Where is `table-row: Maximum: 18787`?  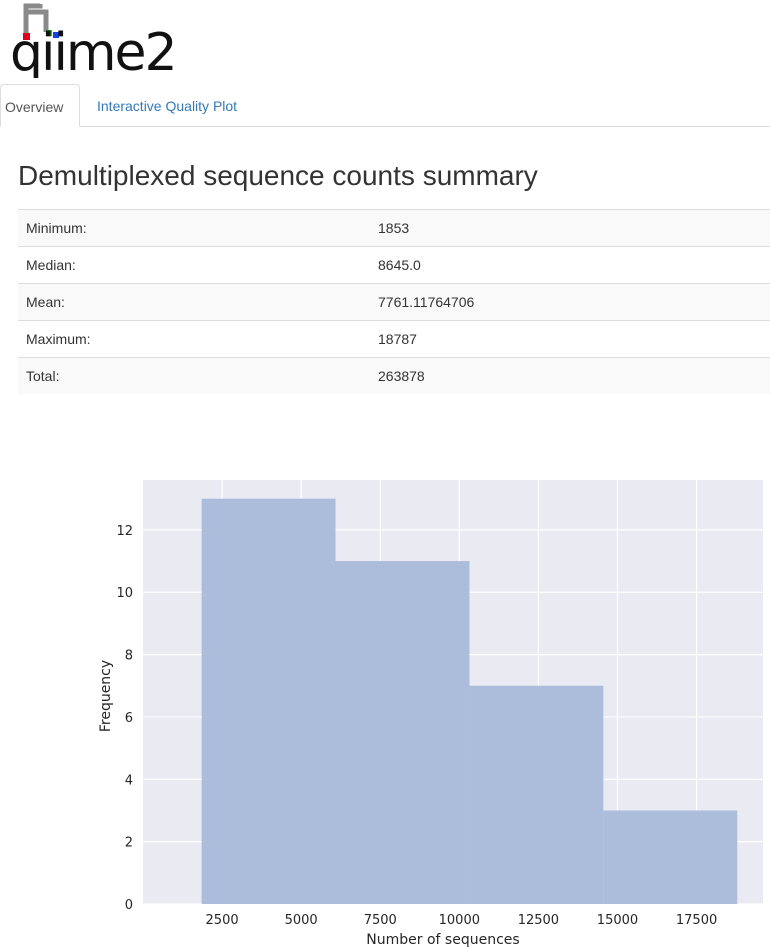 table-row: Maximum: 18787 is located at coordinates (394, 339).